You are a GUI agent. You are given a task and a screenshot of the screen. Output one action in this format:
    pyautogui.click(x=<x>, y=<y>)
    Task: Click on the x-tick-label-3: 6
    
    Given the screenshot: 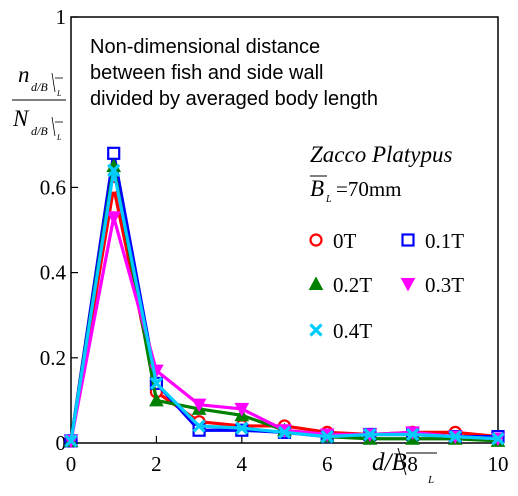 What is the action you would take?
    pyautogui.click(x=327, y=464)
    